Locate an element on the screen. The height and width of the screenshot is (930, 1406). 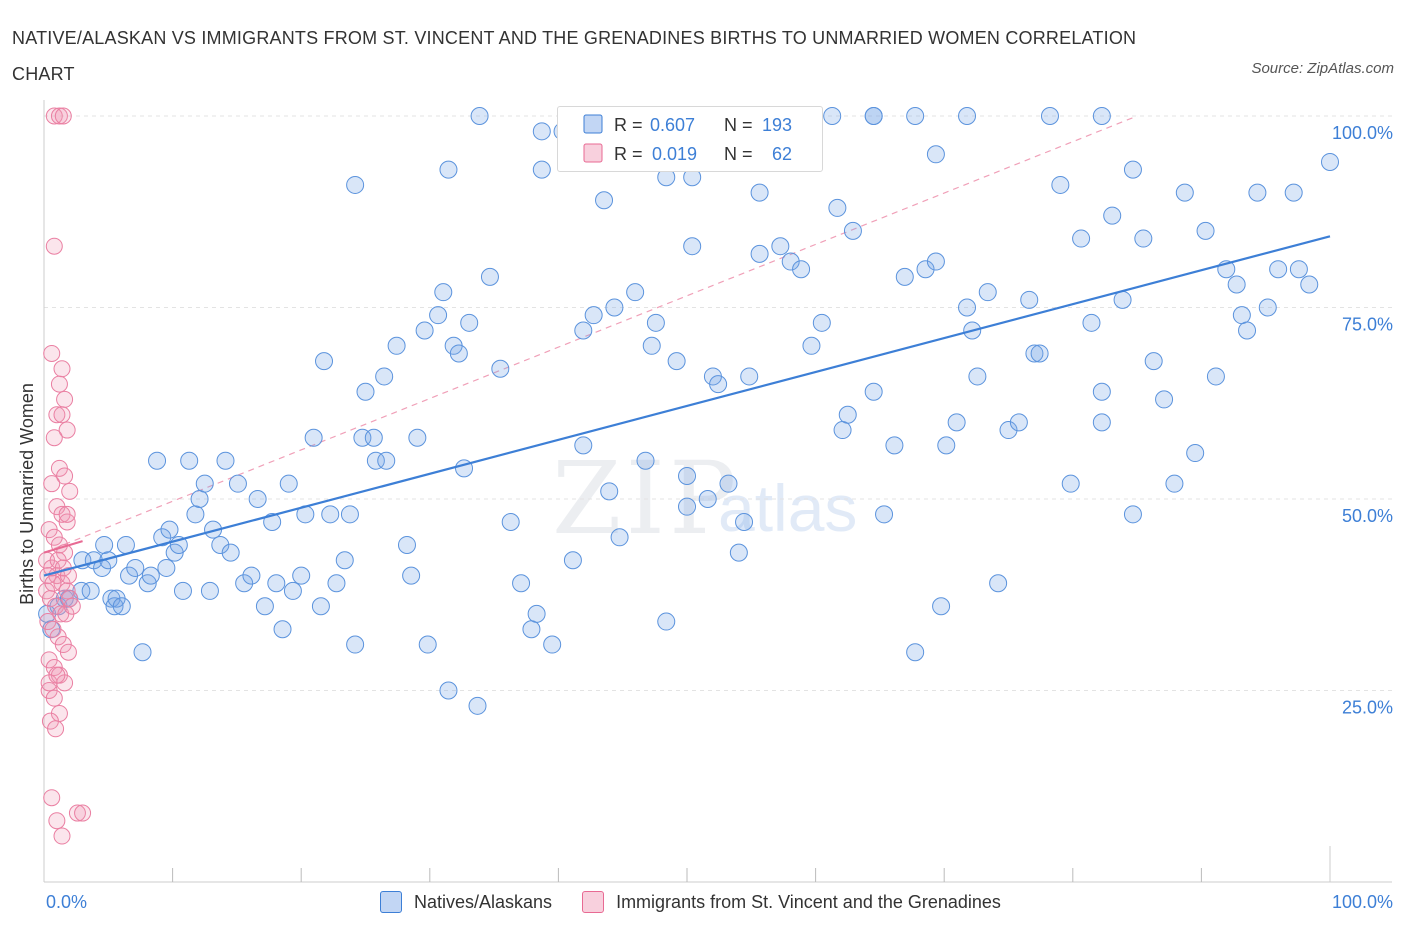
legend-n-label-blue: N = is located at coordinates (738, 125).